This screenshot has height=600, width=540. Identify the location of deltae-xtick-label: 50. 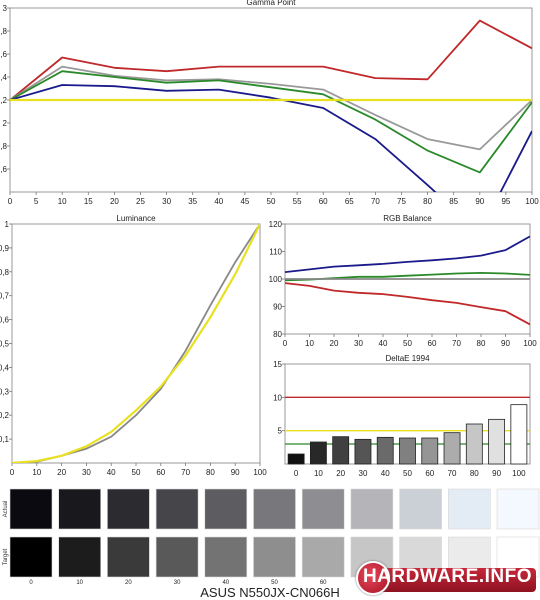
(407, 473).